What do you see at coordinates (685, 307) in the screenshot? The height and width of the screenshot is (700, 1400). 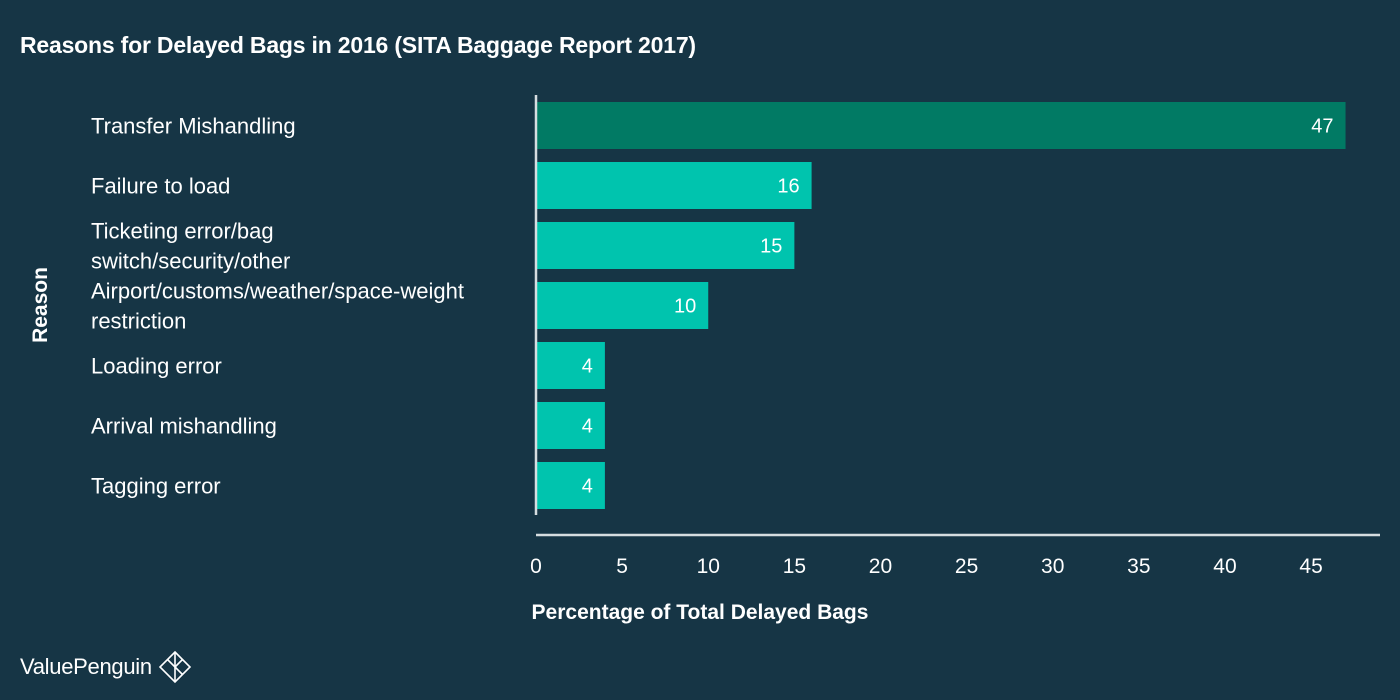 I see `data-label: 10` at bounding box center [685, 307].